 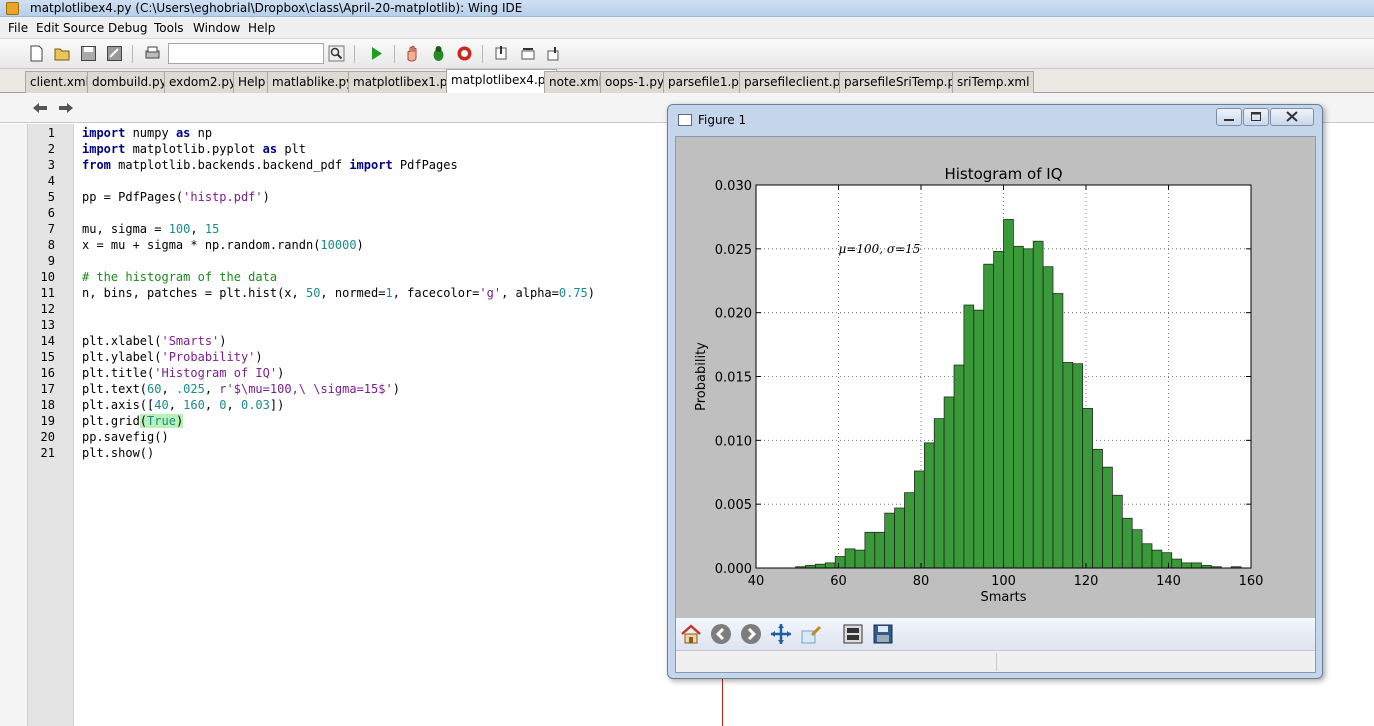 I want to click on chart-annotation: μ=100, σ=15, so click(x=880, y=249).